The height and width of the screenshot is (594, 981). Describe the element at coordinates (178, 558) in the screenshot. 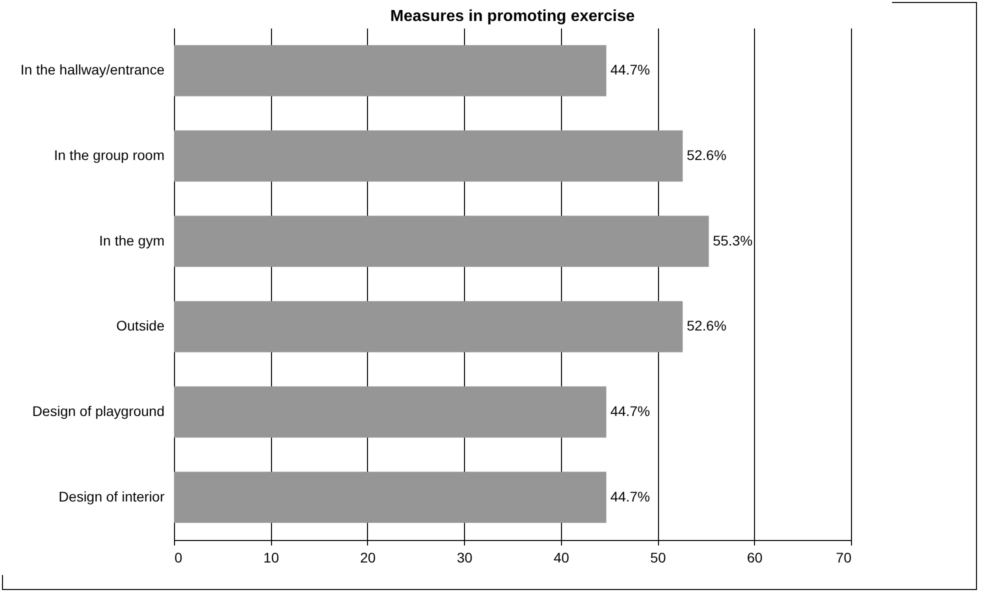

I see `x-tick-label: 0` at that location.